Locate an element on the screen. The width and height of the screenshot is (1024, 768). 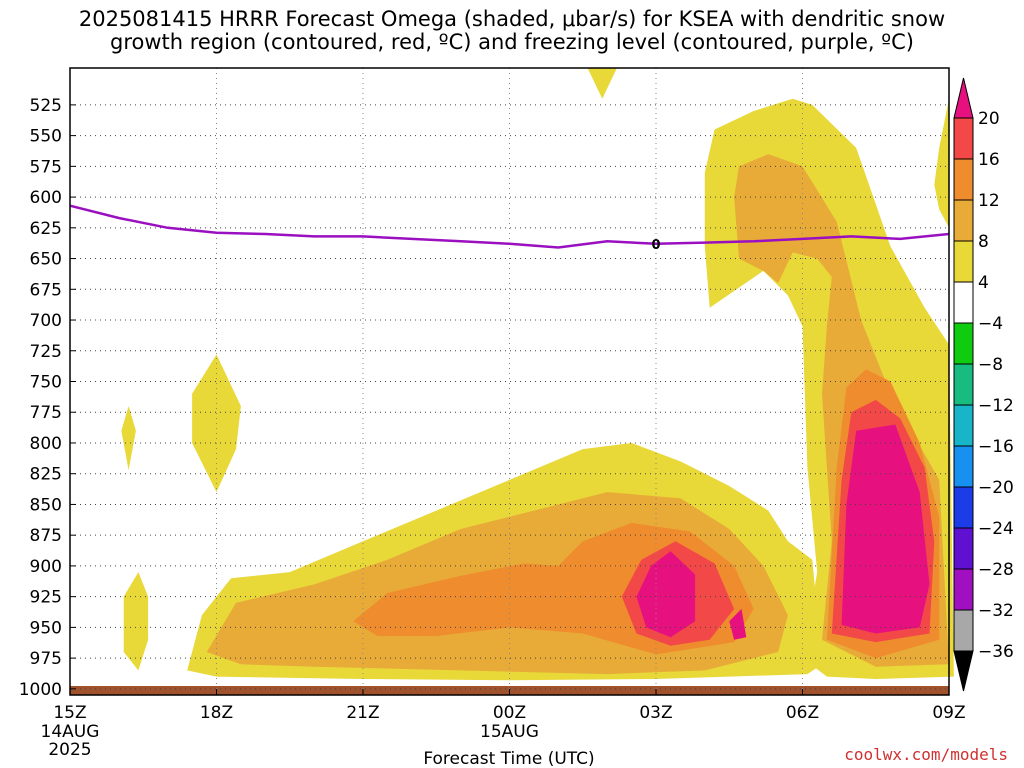
colorbar-top-arrow is located at coordinates (963, 98).